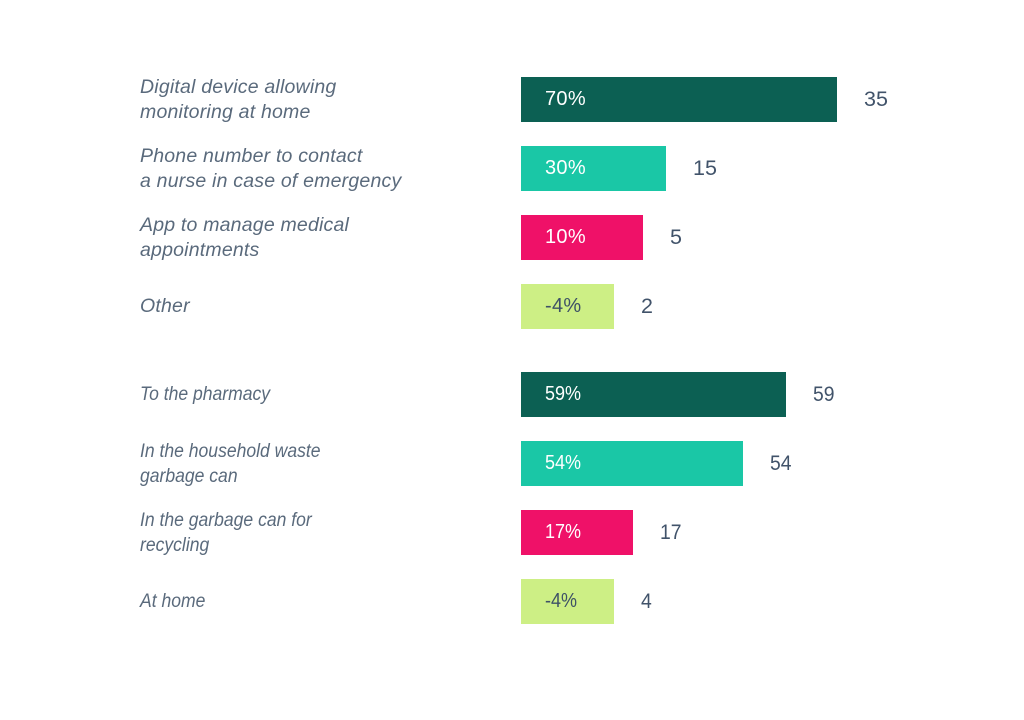 Image resolution: width=1024 pixels, height=720 pixels. What do you see at coordinates (205, 394) in the screenshot?
I see `row-label: To the pharmacy` at bounding box center [205, 394].